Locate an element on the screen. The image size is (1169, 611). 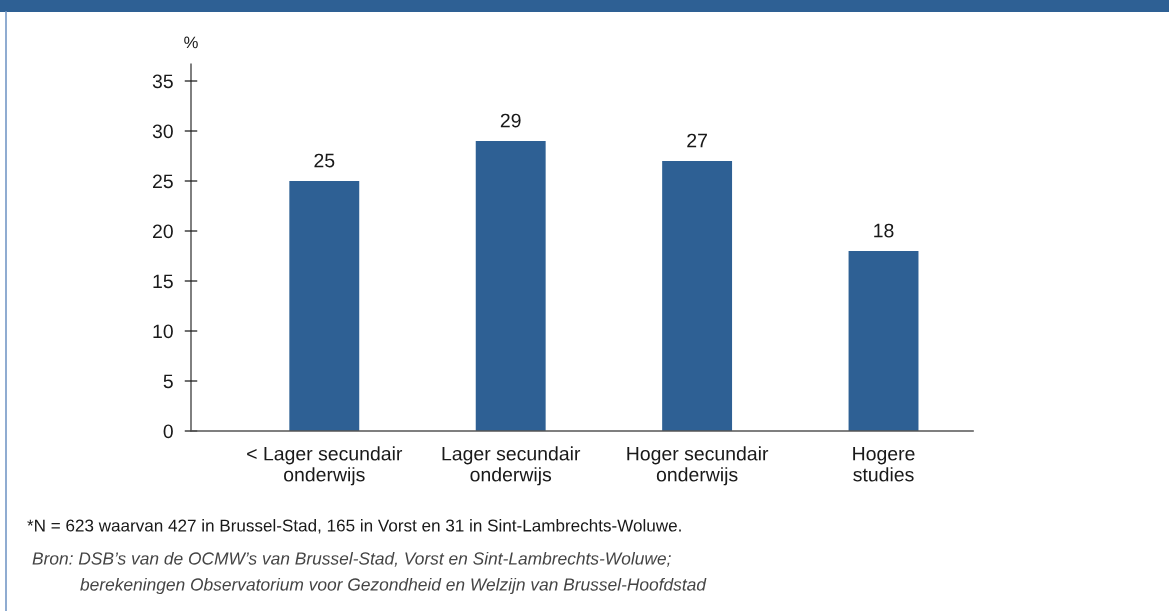
x-tick-label: Hoger secundair onderwijs is located at coordinates (698, 466).